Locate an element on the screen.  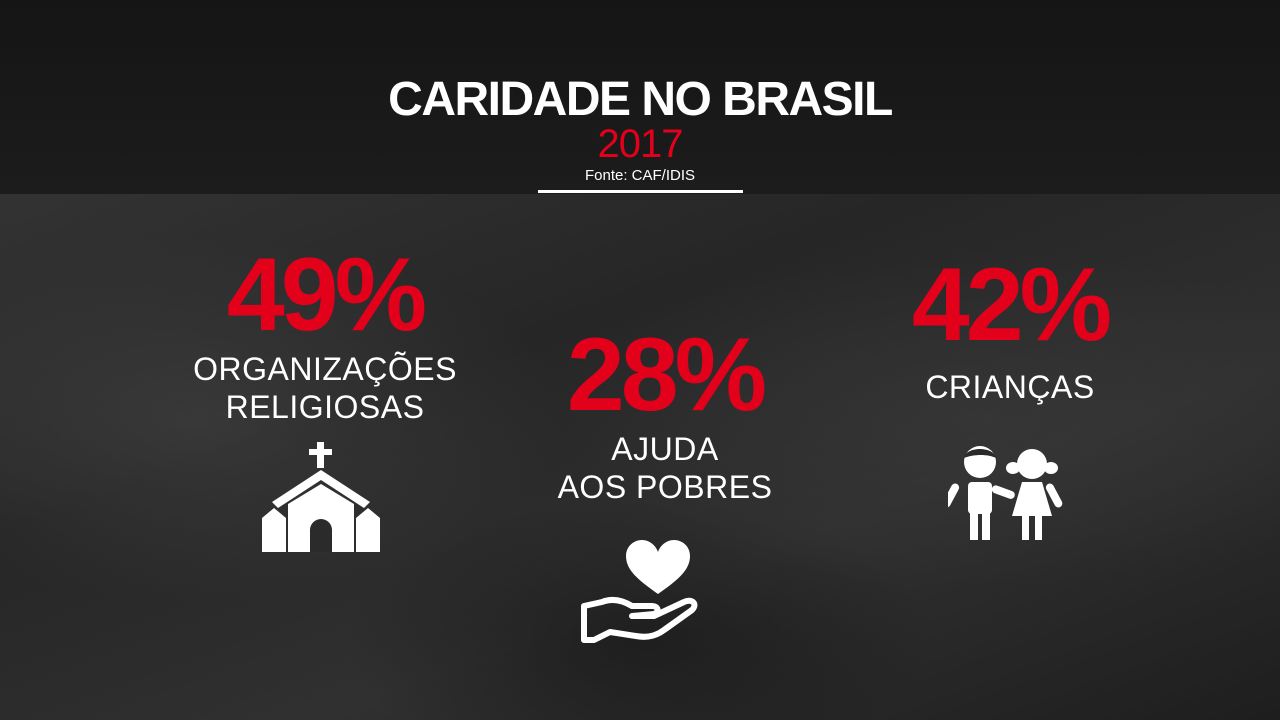
stat-help-the-poor: 28% AJUDA AOS POBRES is located at coordinates (665, 413).